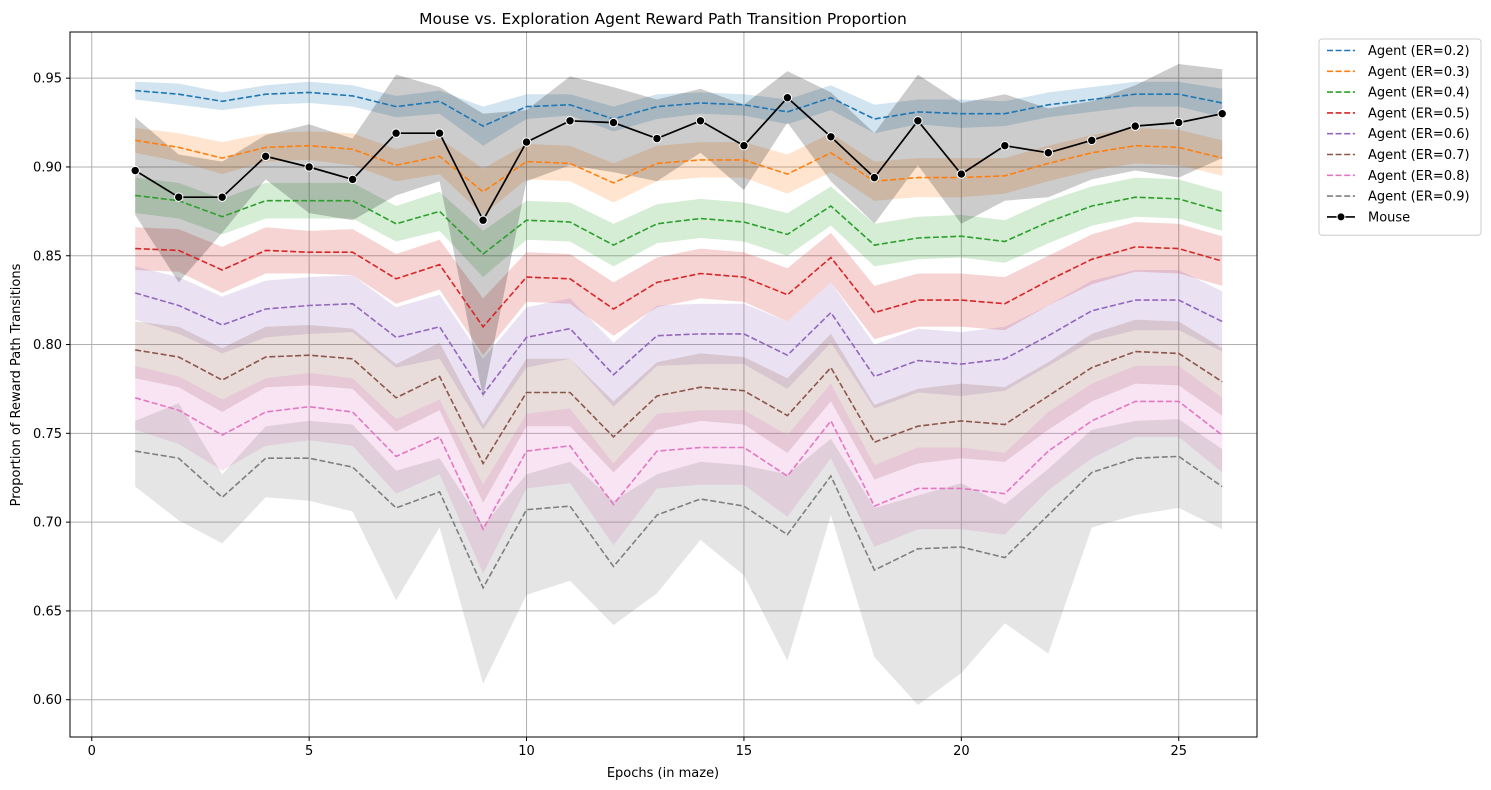 Image resolution: width=1491 pixels, height=790 pixels. Describe the element at coordinates (47, 700) in the screenshot. I see `y-tick-label: 0.60` at that location.